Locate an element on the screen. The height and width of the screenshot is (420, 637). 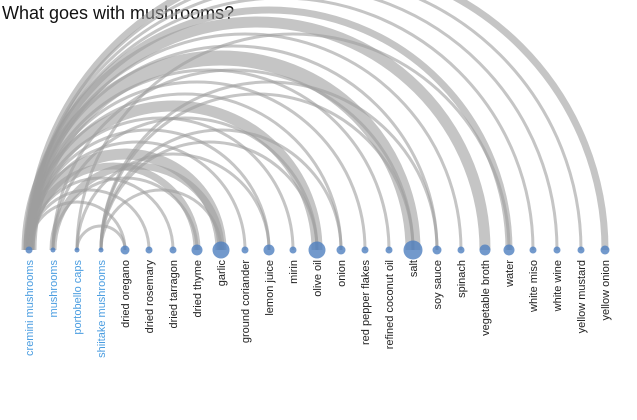
node-yellow-onion is located at coordinates (605, 250).